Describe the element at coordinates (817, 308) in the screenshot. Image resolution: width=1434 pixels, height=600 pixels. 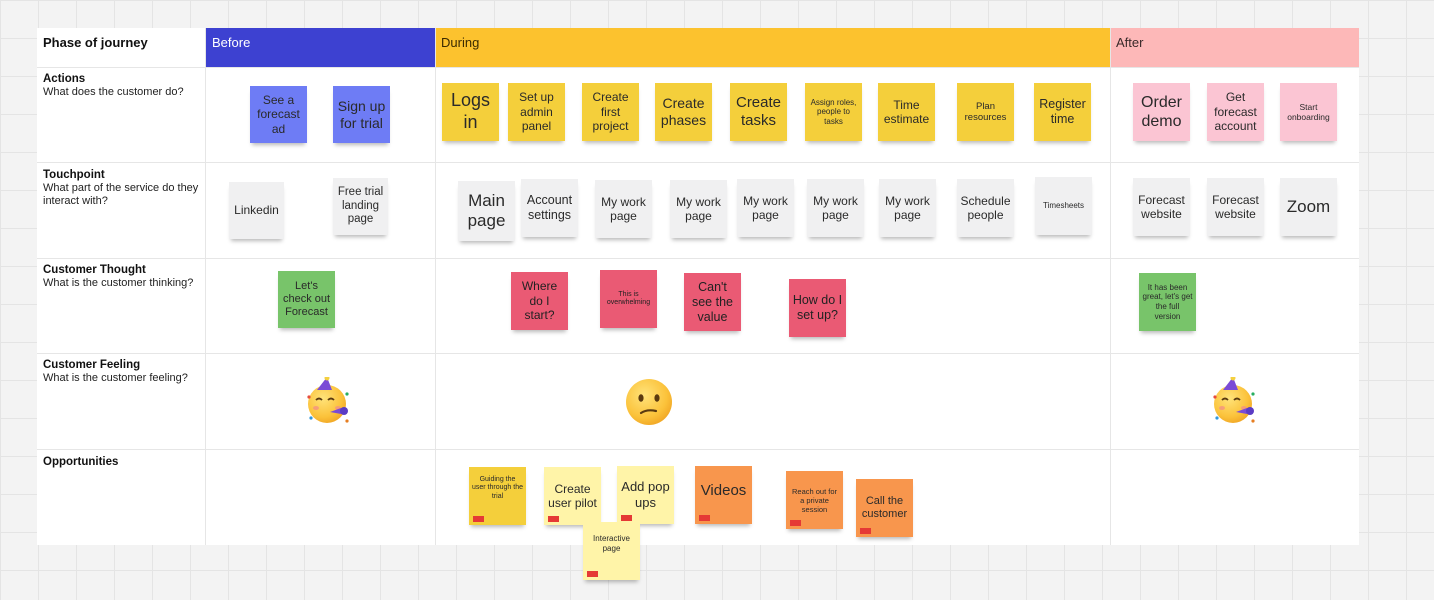
I see `sticky-note-how-do-i-set-up: How do I set up?` at that location.